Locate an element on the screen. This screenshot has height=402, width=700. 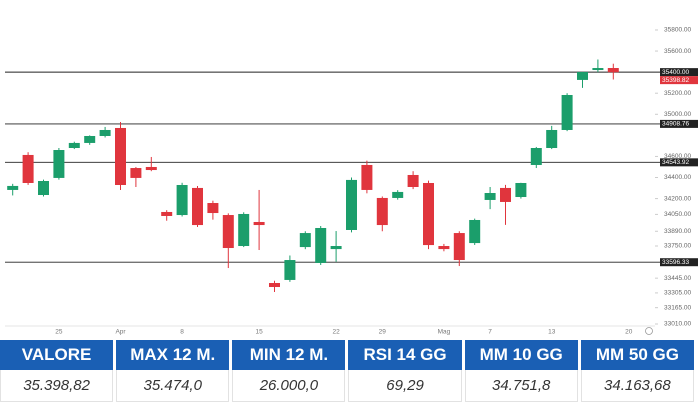
value-cell: 69,29 is located at coordinates (405, 386).